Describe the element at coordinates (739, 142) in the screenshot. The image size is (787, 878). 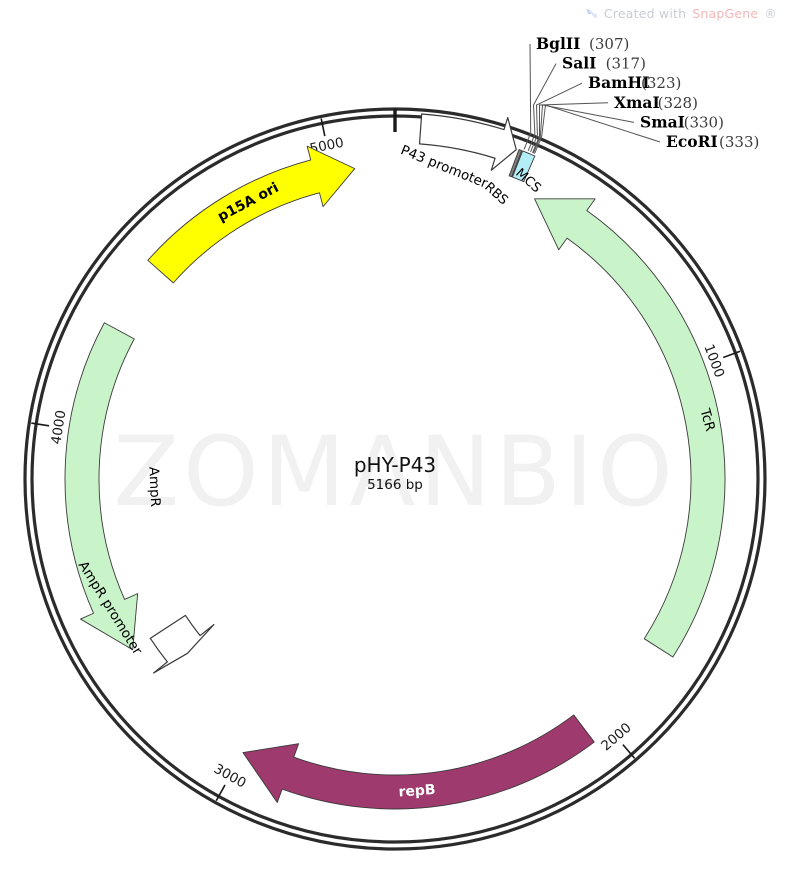
I see `enzyme-position: (333)` at that location.